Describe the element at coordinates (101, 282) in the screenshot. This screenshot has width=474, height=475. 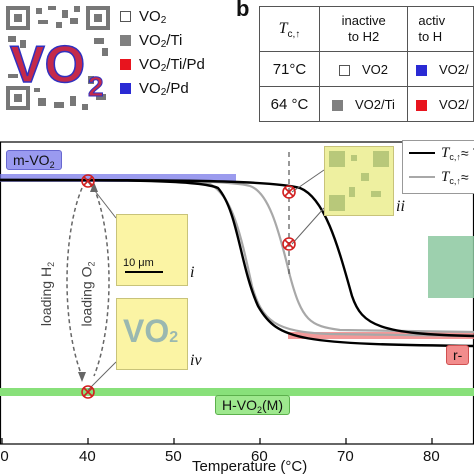
I see `loading-o2-arrow` at that location.